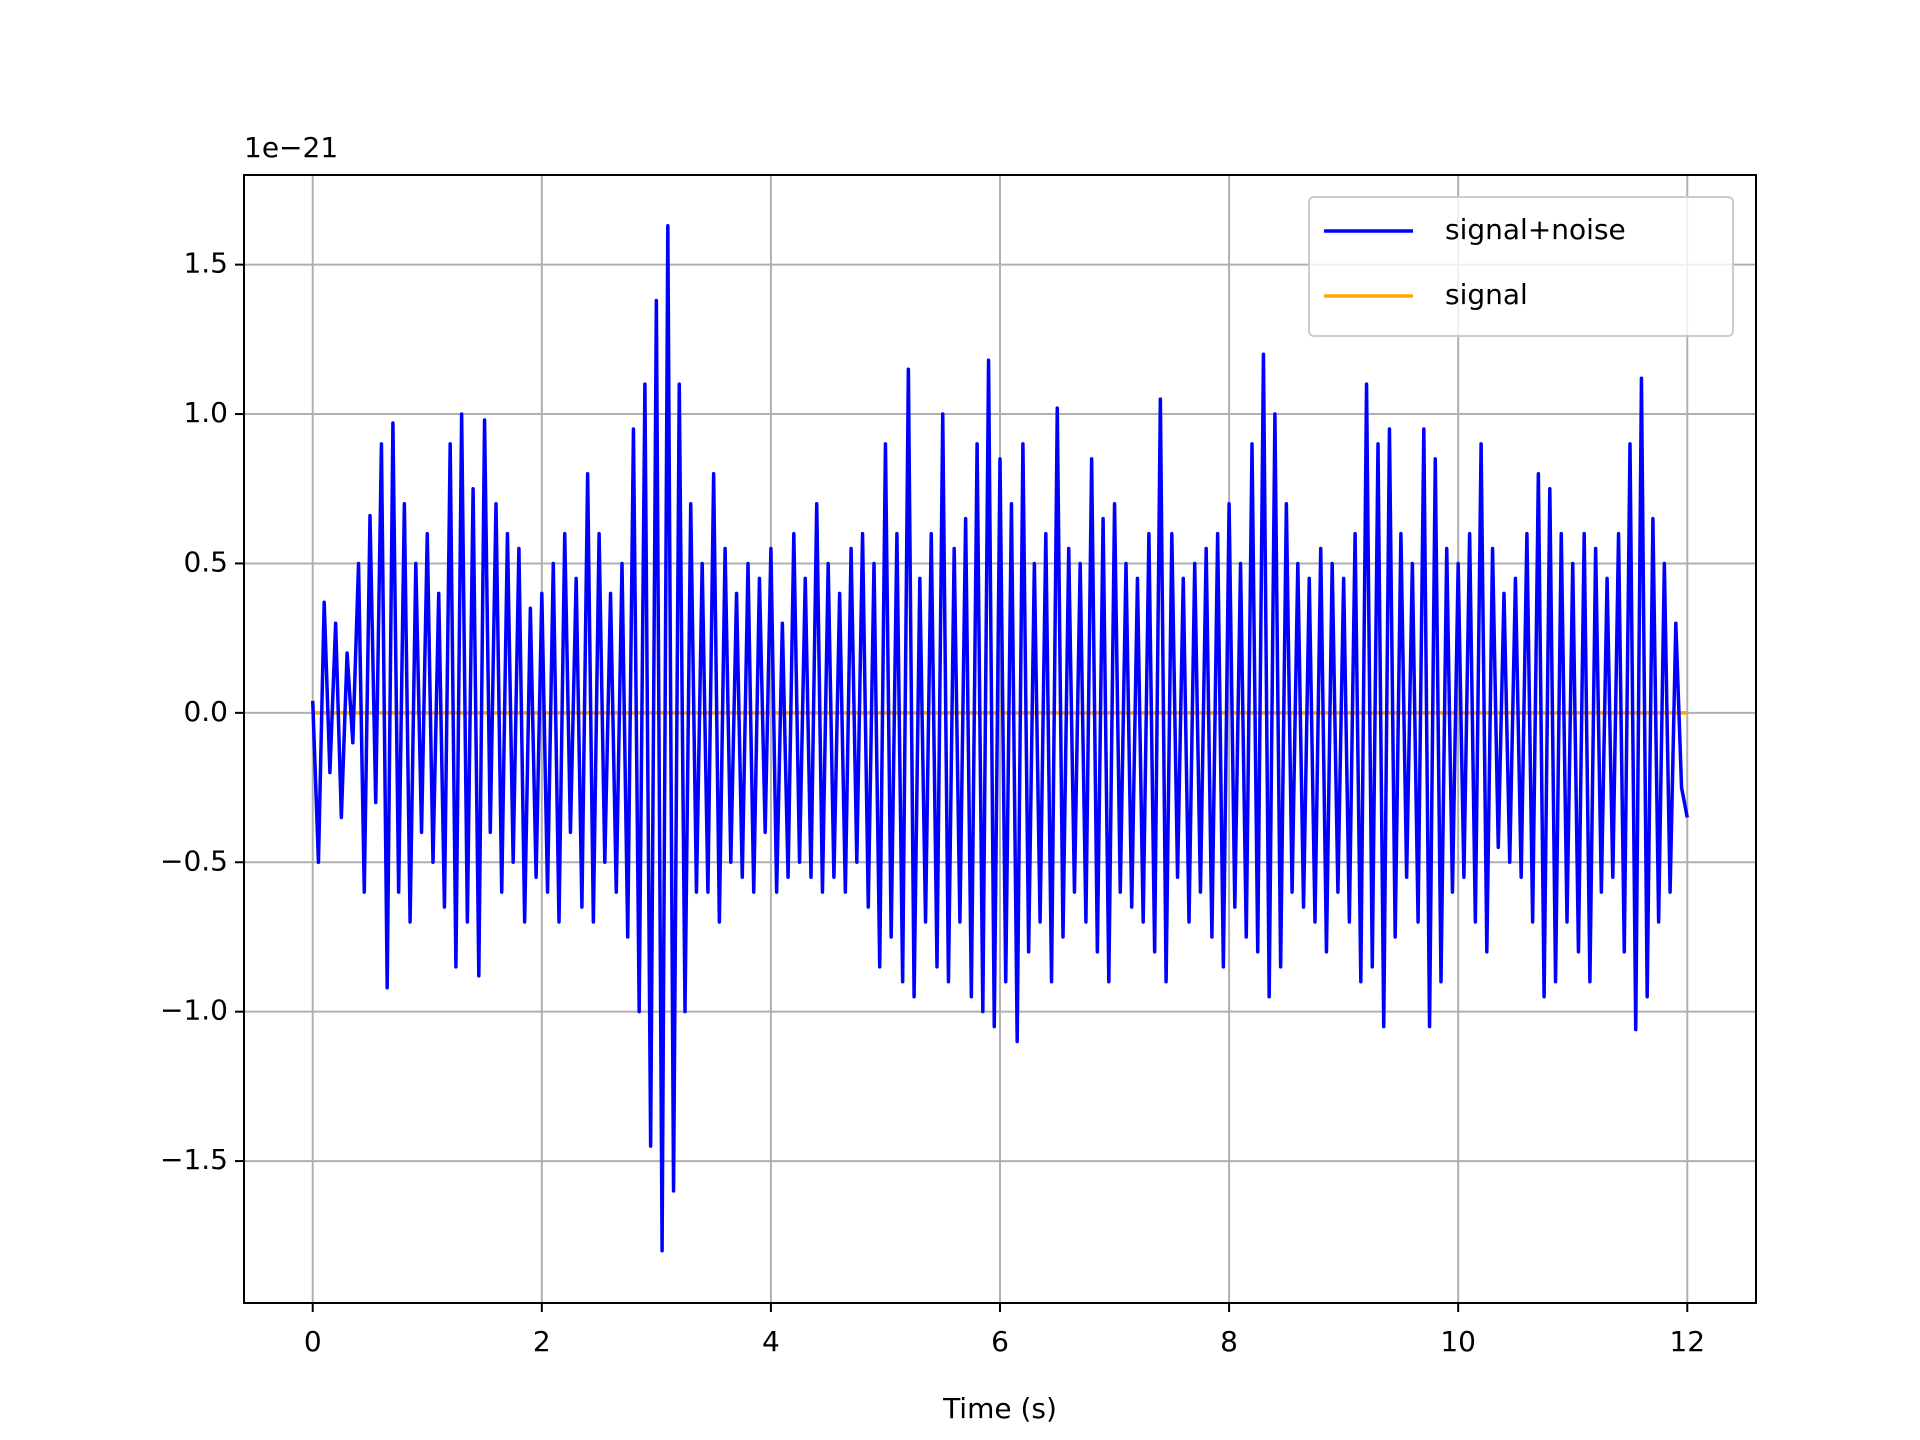 The image size is (1920, 1440). What do you see at coordinates (1521, 266) in the screenshot?
I see `legend-box` at bounding box center [1521, 266].